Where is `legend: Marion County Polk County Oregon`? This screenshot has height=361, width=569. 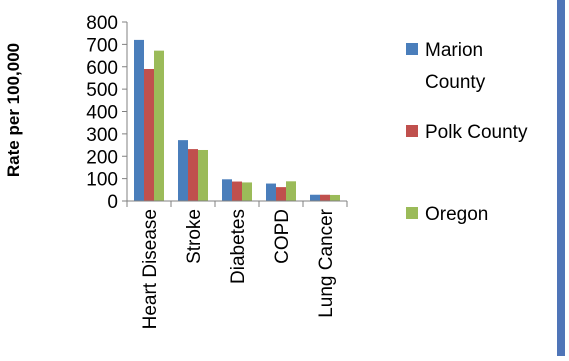 legend: Marion County Polk County Oregon is located at coordinates (467, 132).